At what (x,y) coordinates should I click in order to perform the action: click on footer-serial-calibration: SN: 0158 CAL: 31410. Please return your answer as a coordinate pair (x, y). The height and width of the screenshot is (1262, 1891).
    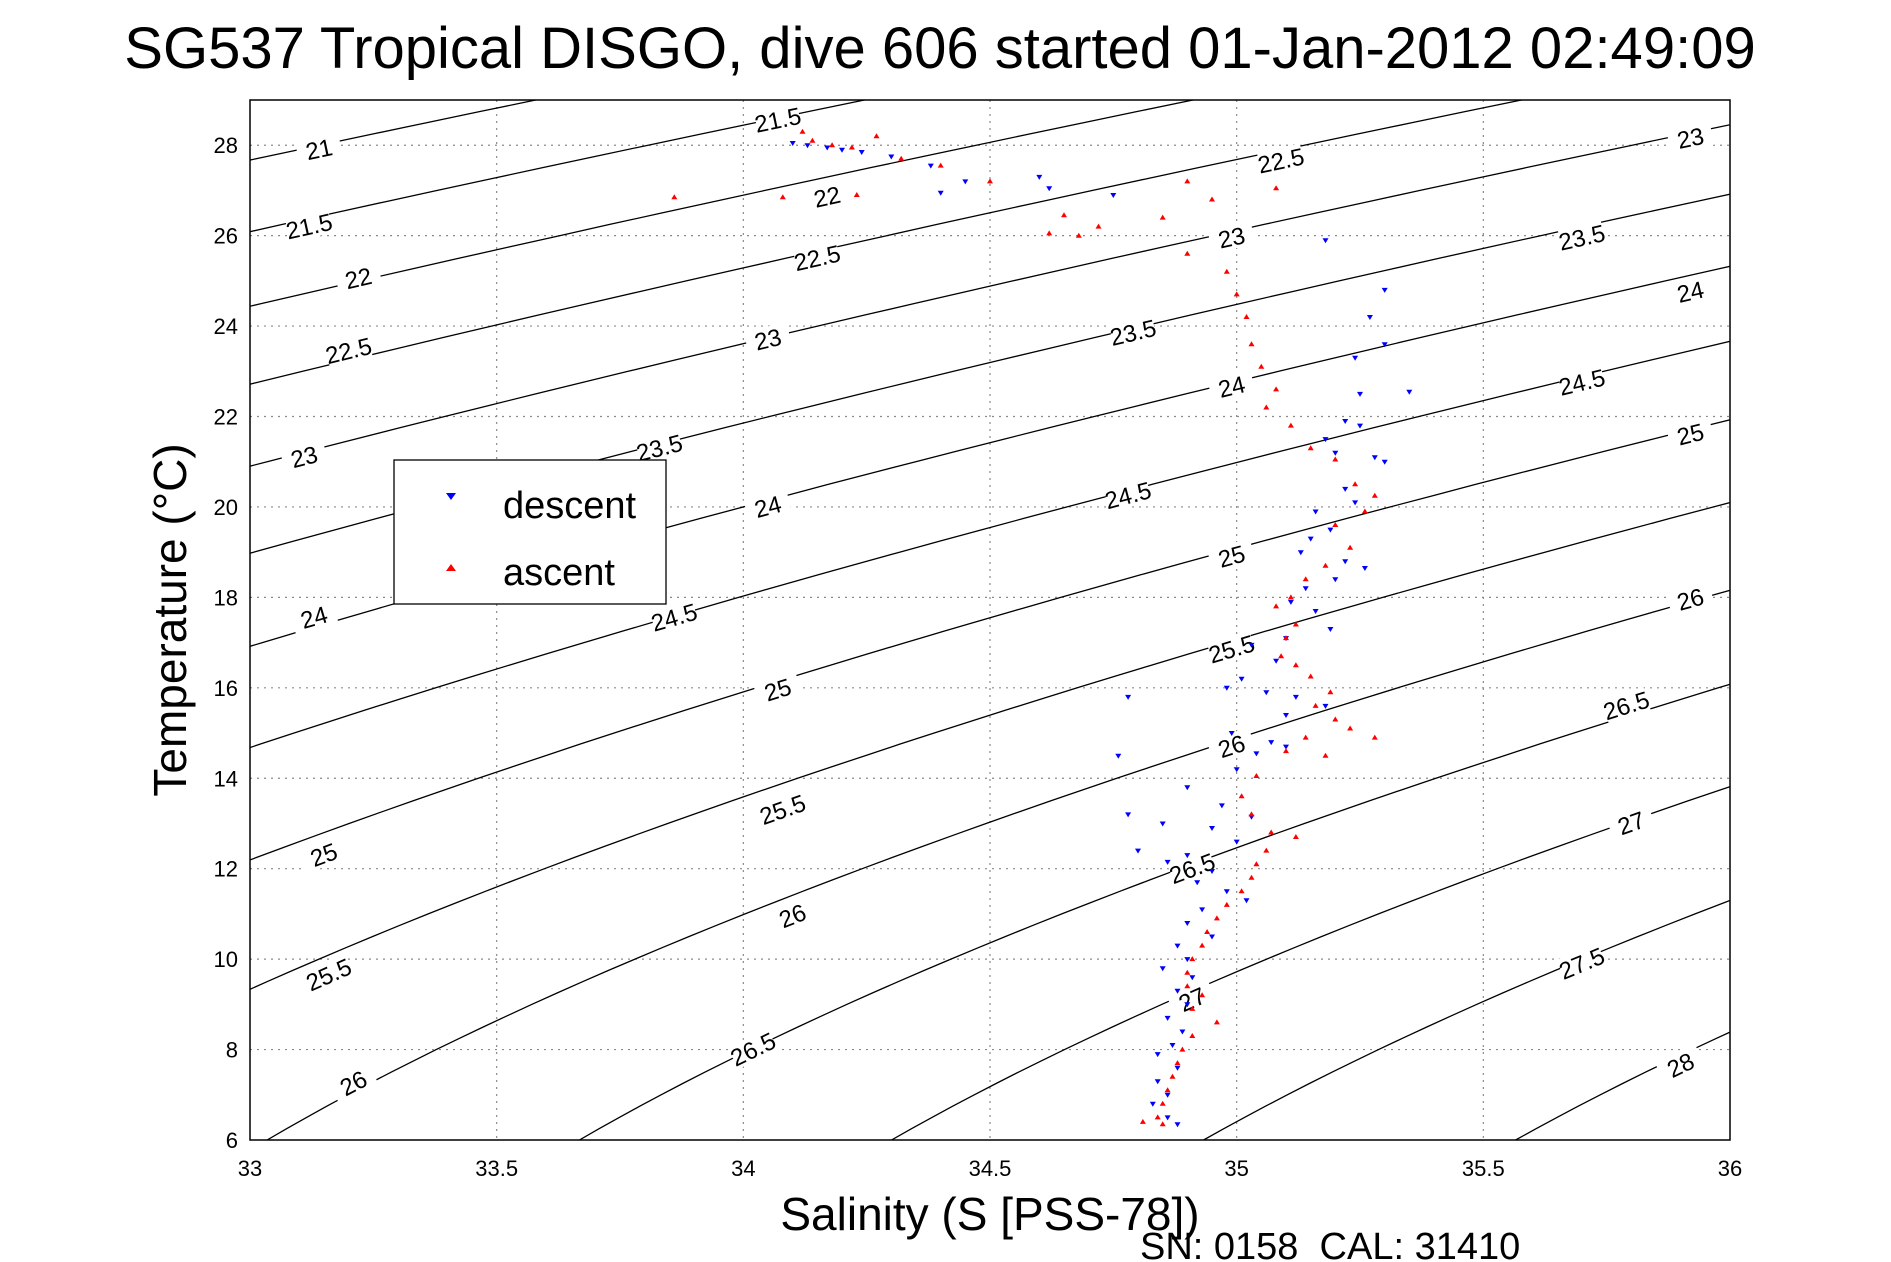
    Looking at the image, I should click on (1330, 1244).